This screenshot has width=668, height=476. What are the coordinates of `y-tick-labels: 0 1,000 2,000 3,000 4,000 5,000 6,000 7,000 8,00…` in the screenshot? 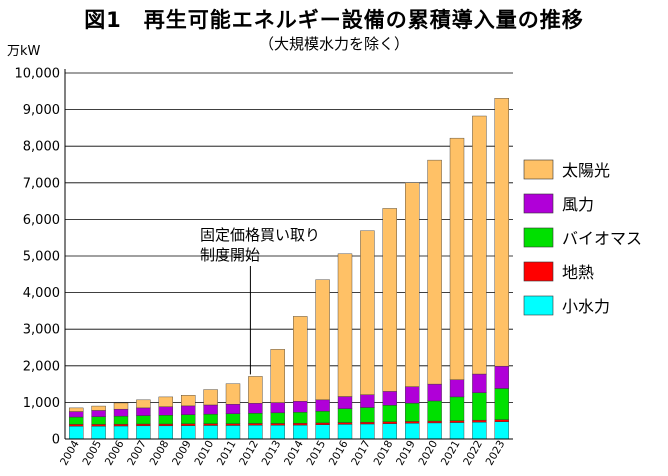 It's located at (38, 257).